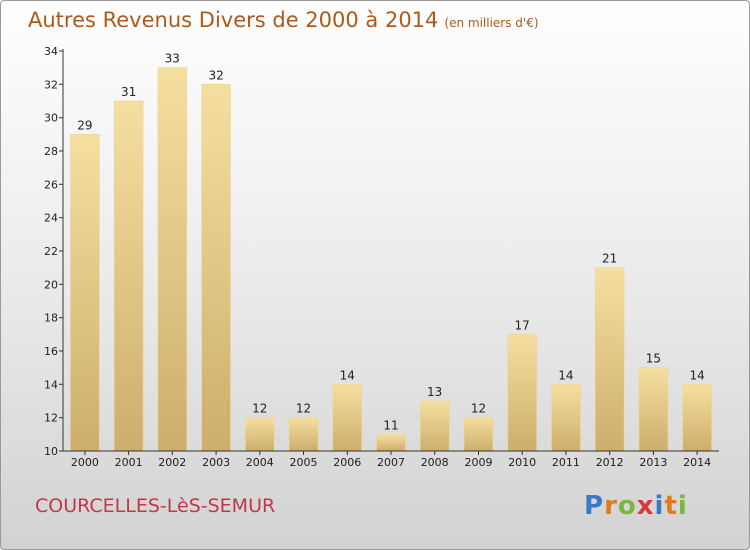 Image resolution: width=750 pixels, height=550 pixels. I want to click on bar-value-label: 15, so click(653, 359).